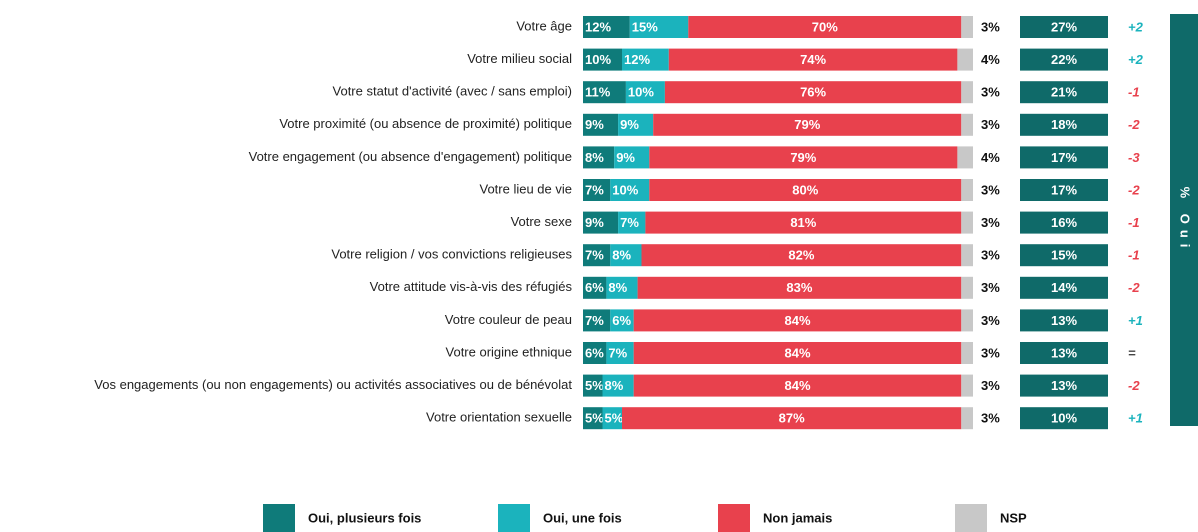 This screenshot has width=1198, height=532. I want to click on value-label: 81%, so click(803, 222).